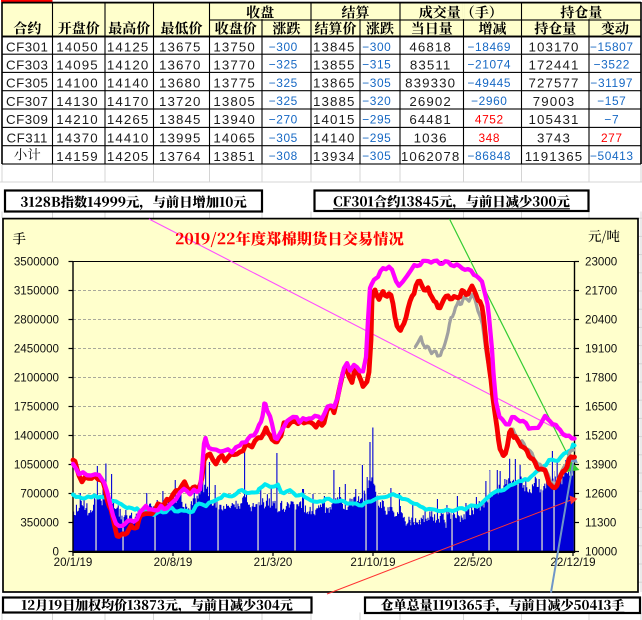 The height and width of the screenshot is (620, 642). What do you see at coordinates (180, 156) in the screenshot?
I see `svg-text: 13764` at bounding box center [180, 156].